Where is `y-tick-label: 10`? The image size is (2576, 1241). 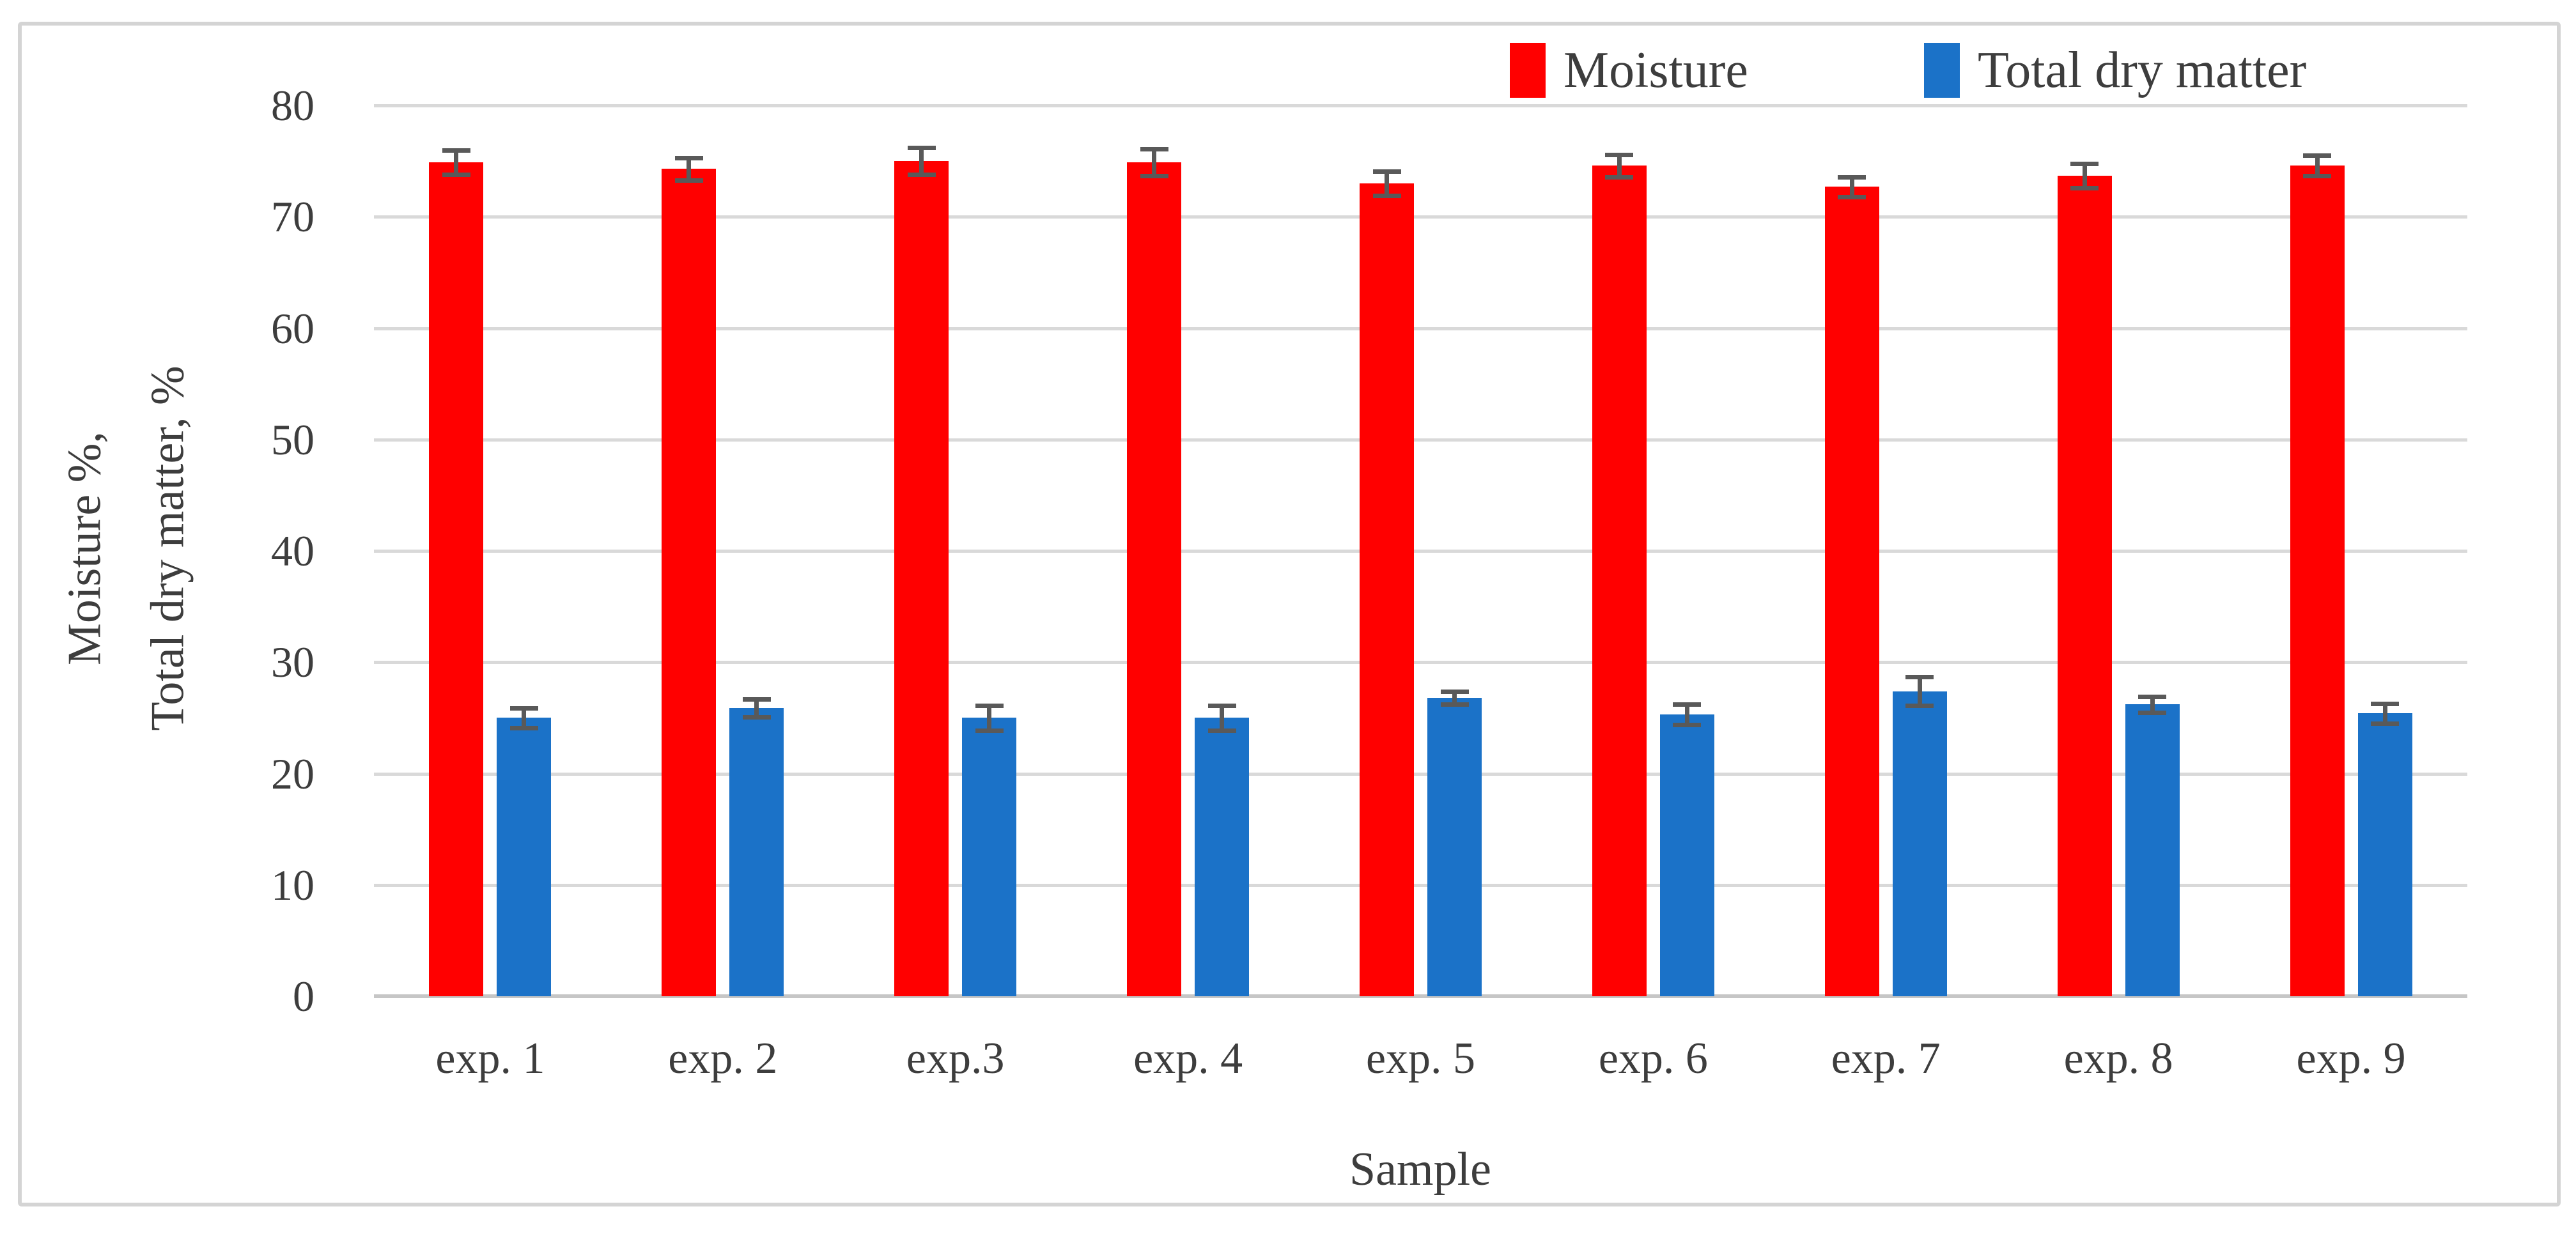
y-tick-label: 10 is located at coordinates (292, 884).